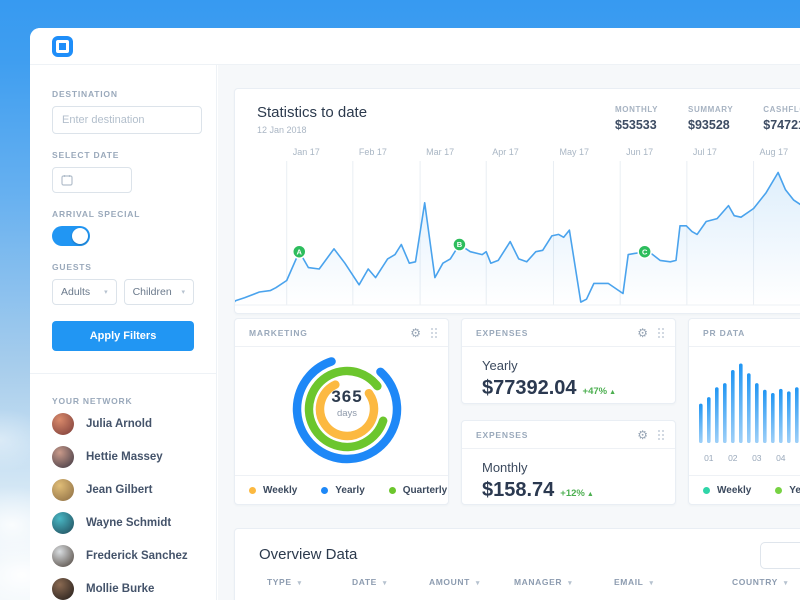 The width and height of the screenshot is (800, 600). I want to click on select-date-label: SELECT DATE, so click(86, 155).